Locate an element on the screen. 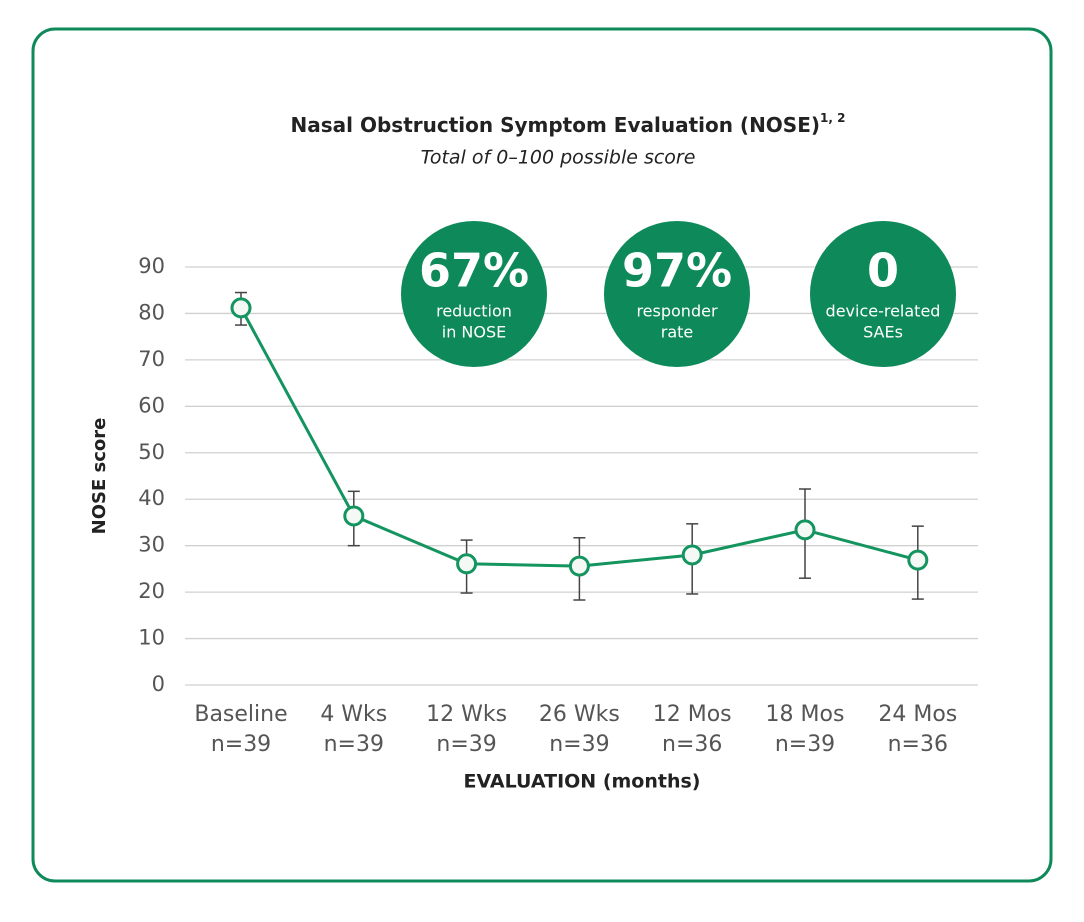 The width and height of the screenshot is (1084, 922). y-tick-label: 60 is located at coordinates (151, 405).